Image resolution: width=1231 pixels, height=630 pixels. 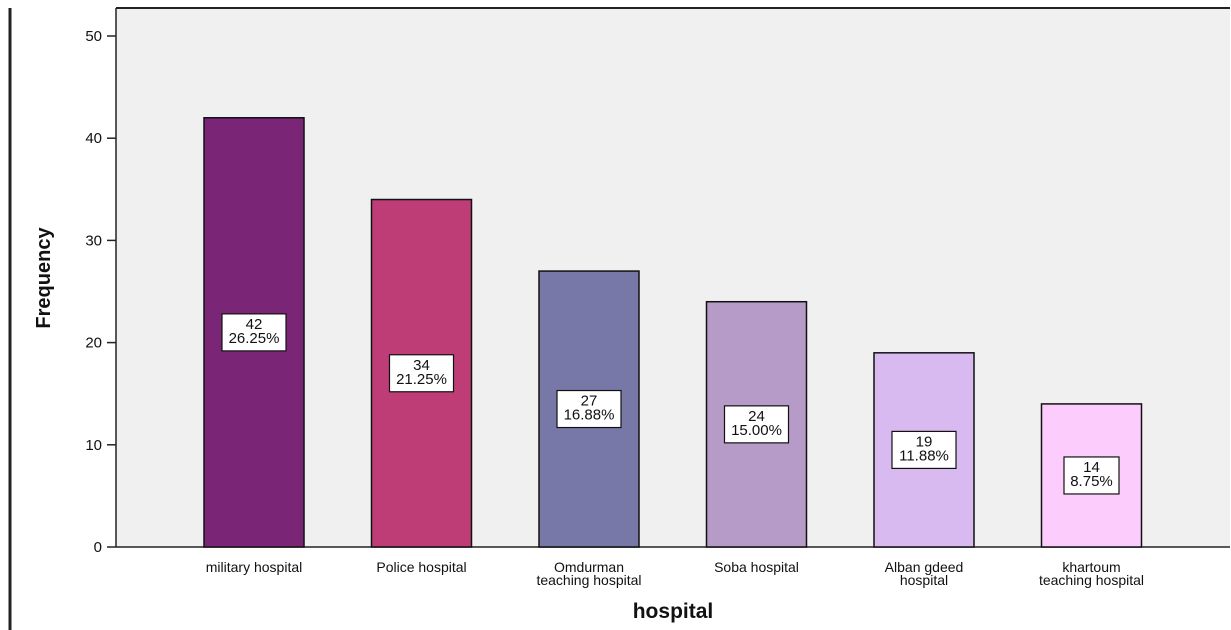 I want to click on x-category-label: Soba hospital, so click(x=756, y=567).